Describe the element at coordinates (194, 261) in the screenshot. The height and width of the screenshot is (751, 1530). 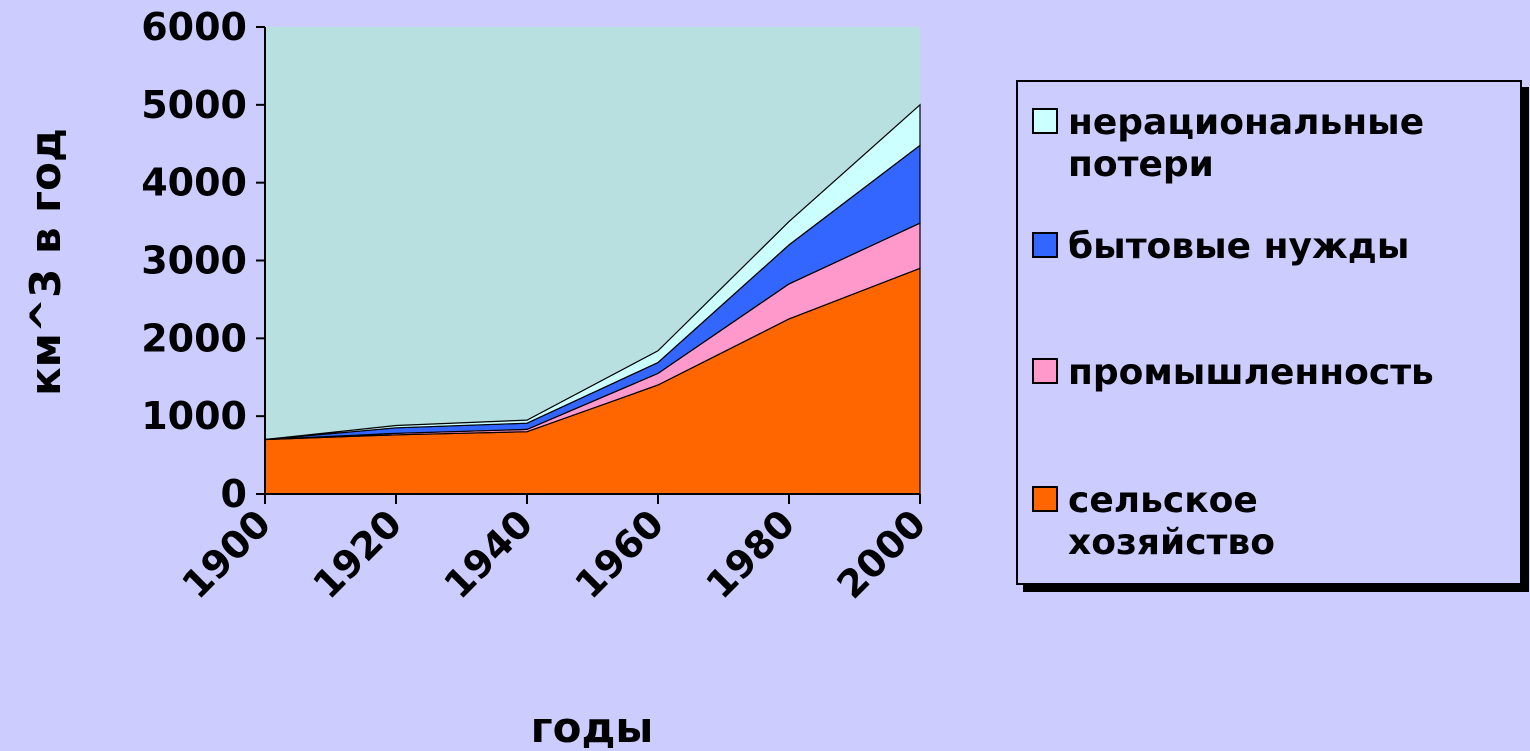
I see `y-tick-label: 3000` at that location.